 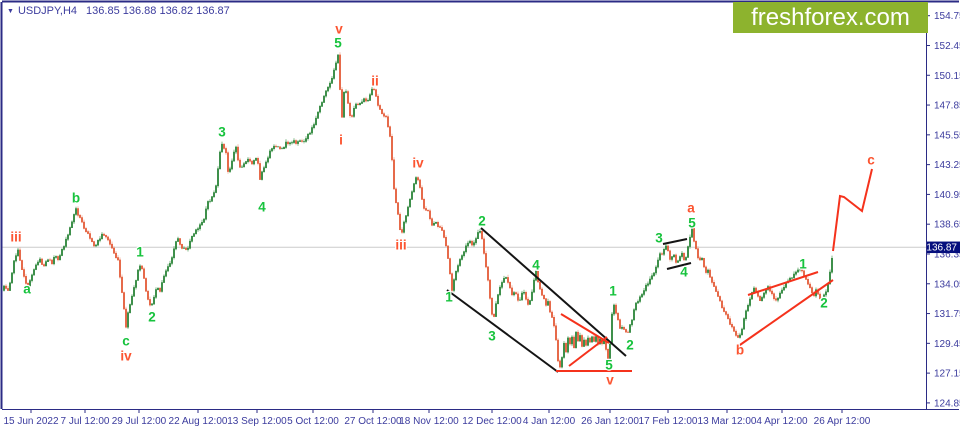 What do you see at coordinates (139, 421) in the screenshot?
I see `x-axis-label: 29 Jul 12:00` at bounding box center [139, 421].